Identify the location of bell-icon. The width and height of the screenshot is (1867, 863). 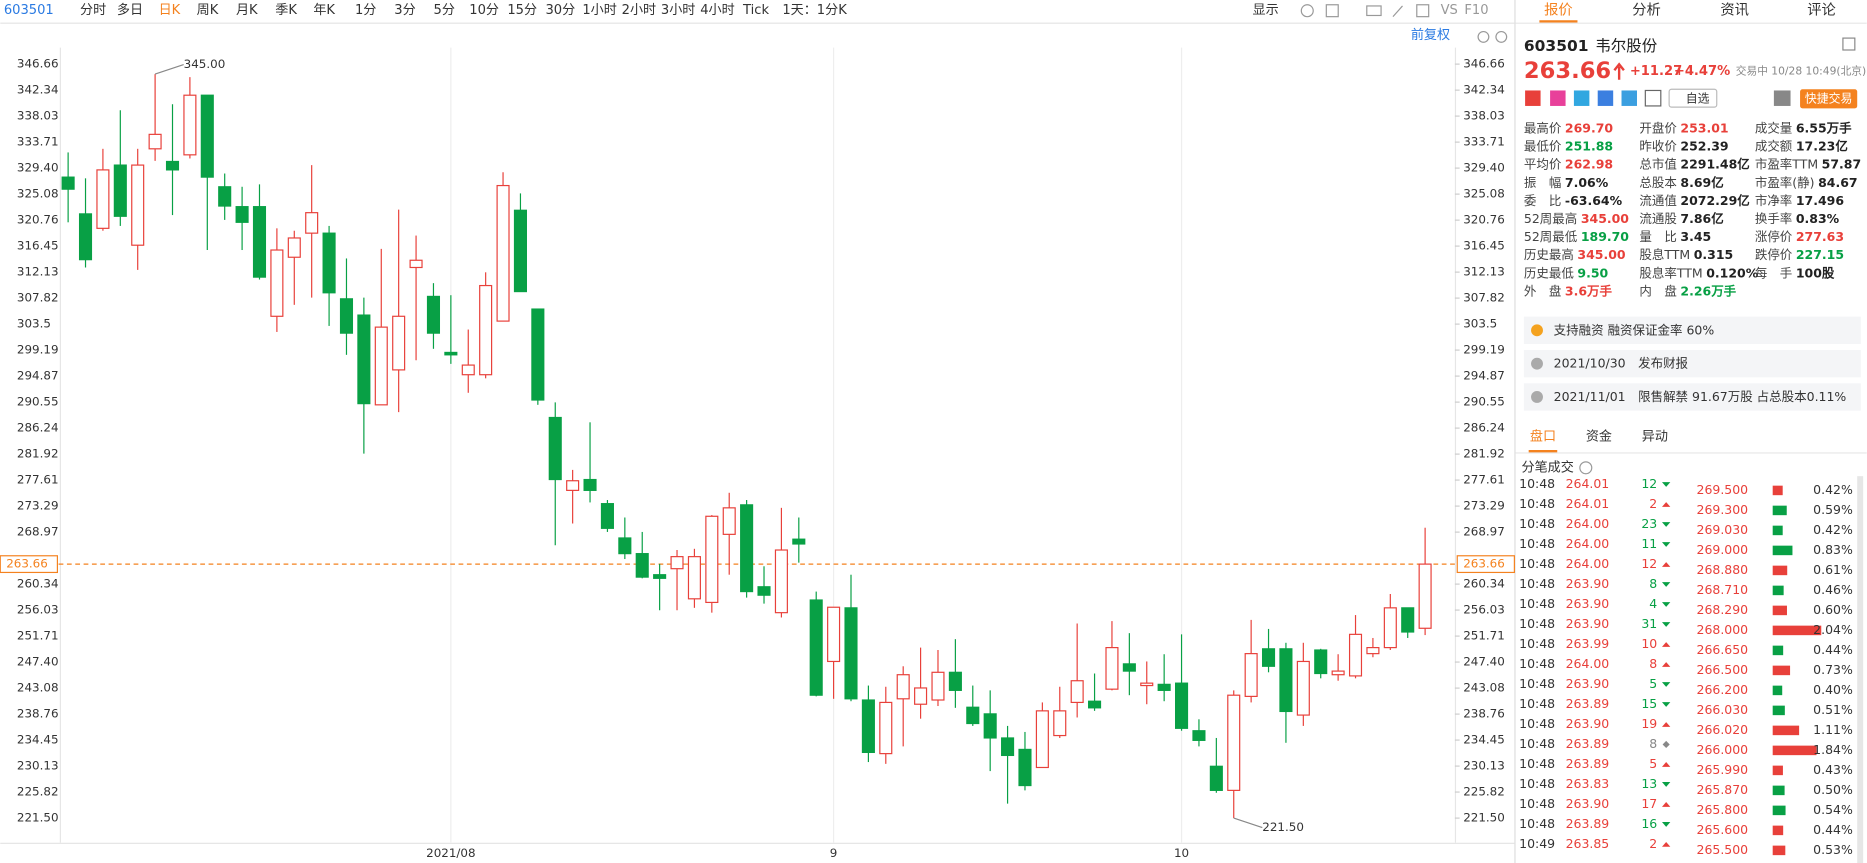
(1782, 98).